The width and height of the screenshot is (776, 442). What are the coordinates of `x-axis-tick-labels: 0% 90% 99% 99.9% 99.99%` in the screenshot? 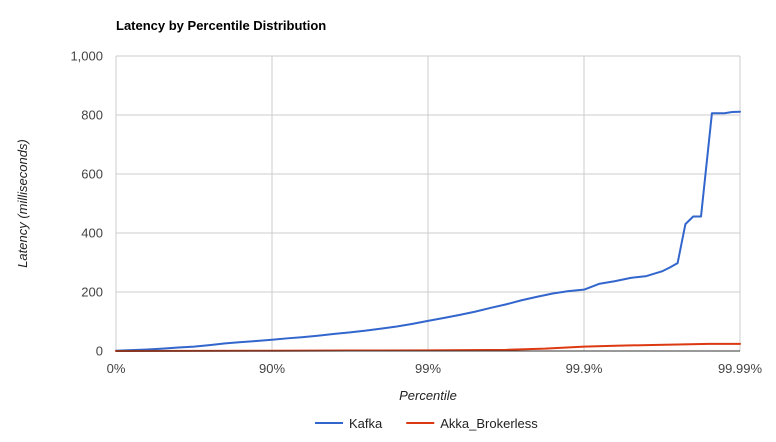 It's located at (435, 368).